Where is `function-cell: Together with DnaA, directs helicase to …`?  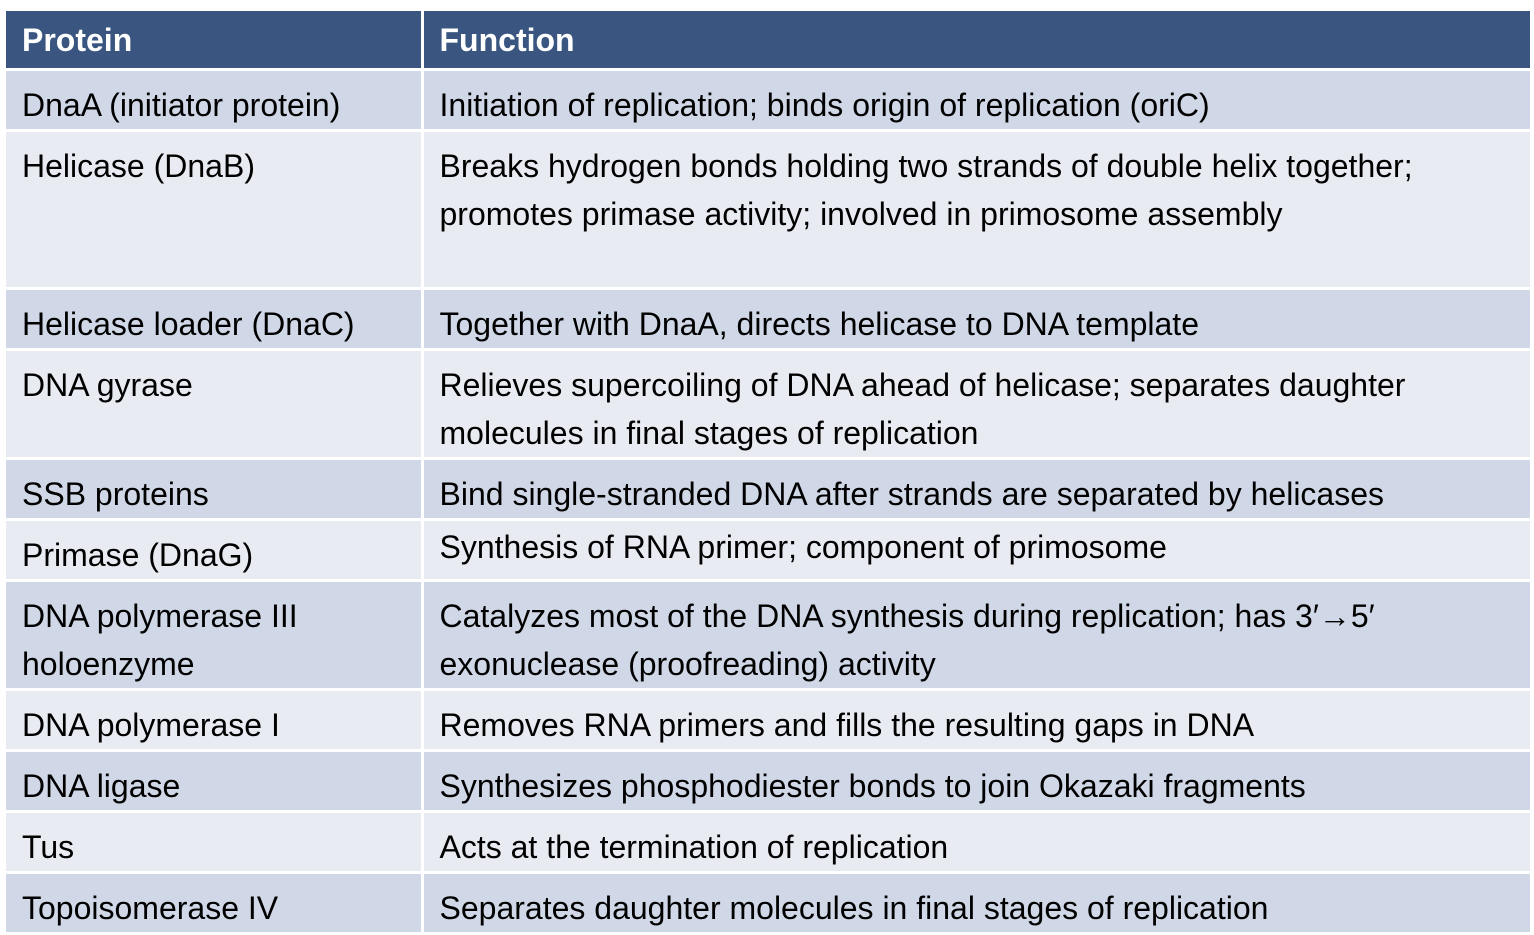 function-cell: Together with DnaA, directs helicase to … is located at coordinates (976, 319).